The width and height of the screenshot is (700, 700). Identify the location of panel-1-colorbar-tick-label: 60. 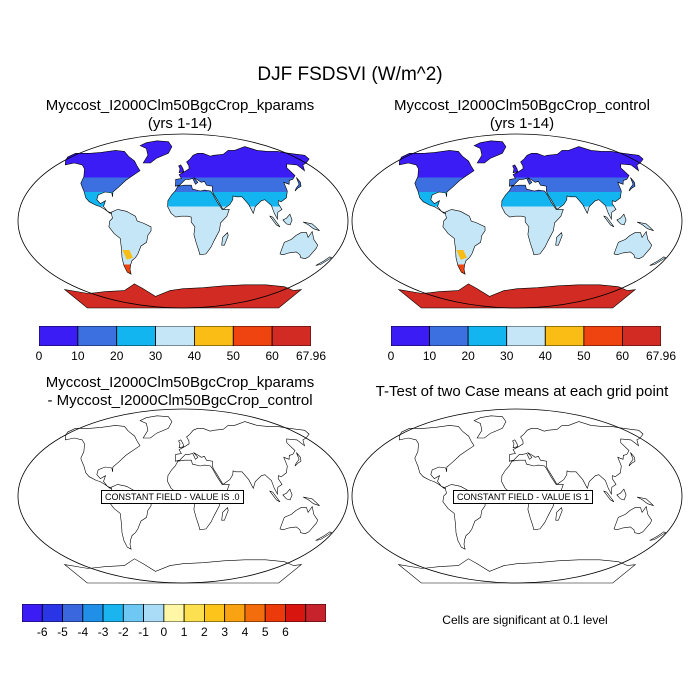
(272, 356).